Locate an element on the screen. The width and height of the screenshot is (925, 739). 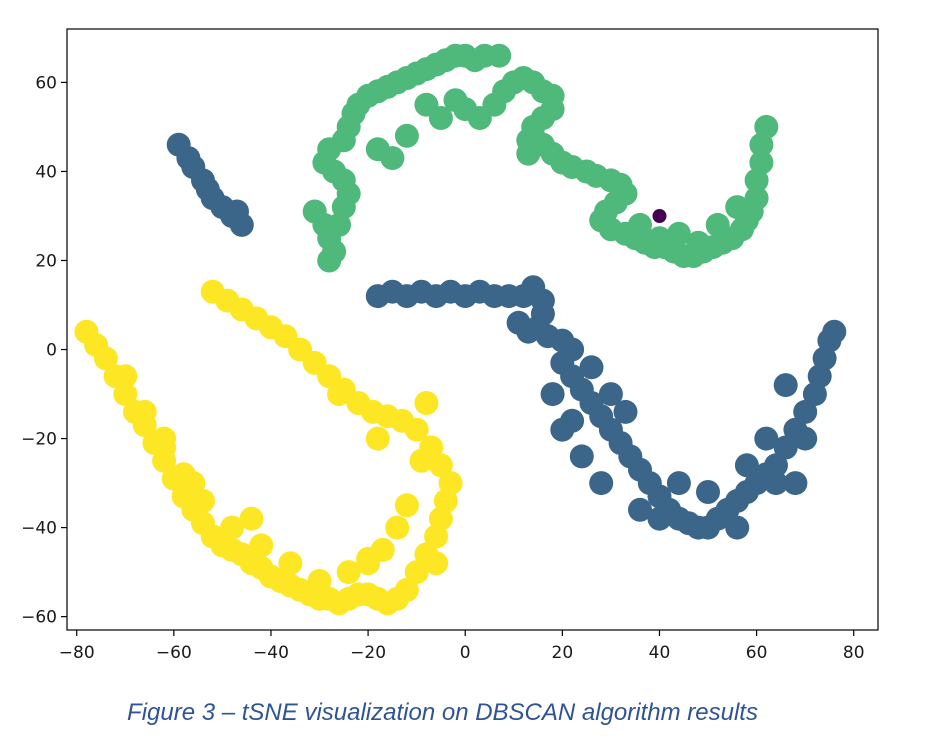
y-tick-label: −20 is located at coordinates (39, 440).